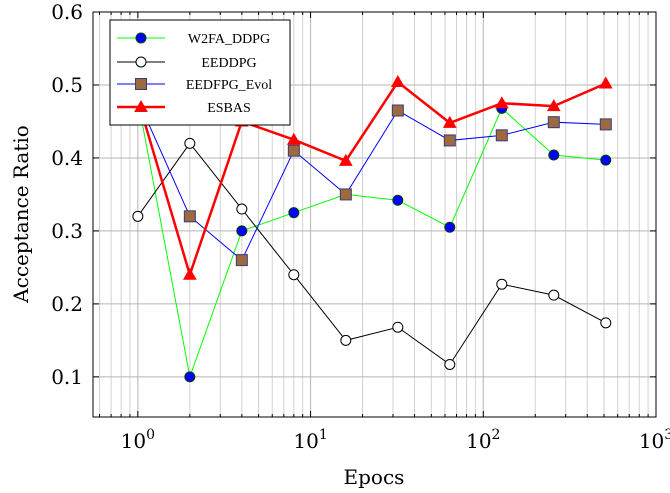  Describe the element at coordinates (483, 440) in the screenshot. I see `x-tick-label: 10²` at that location.